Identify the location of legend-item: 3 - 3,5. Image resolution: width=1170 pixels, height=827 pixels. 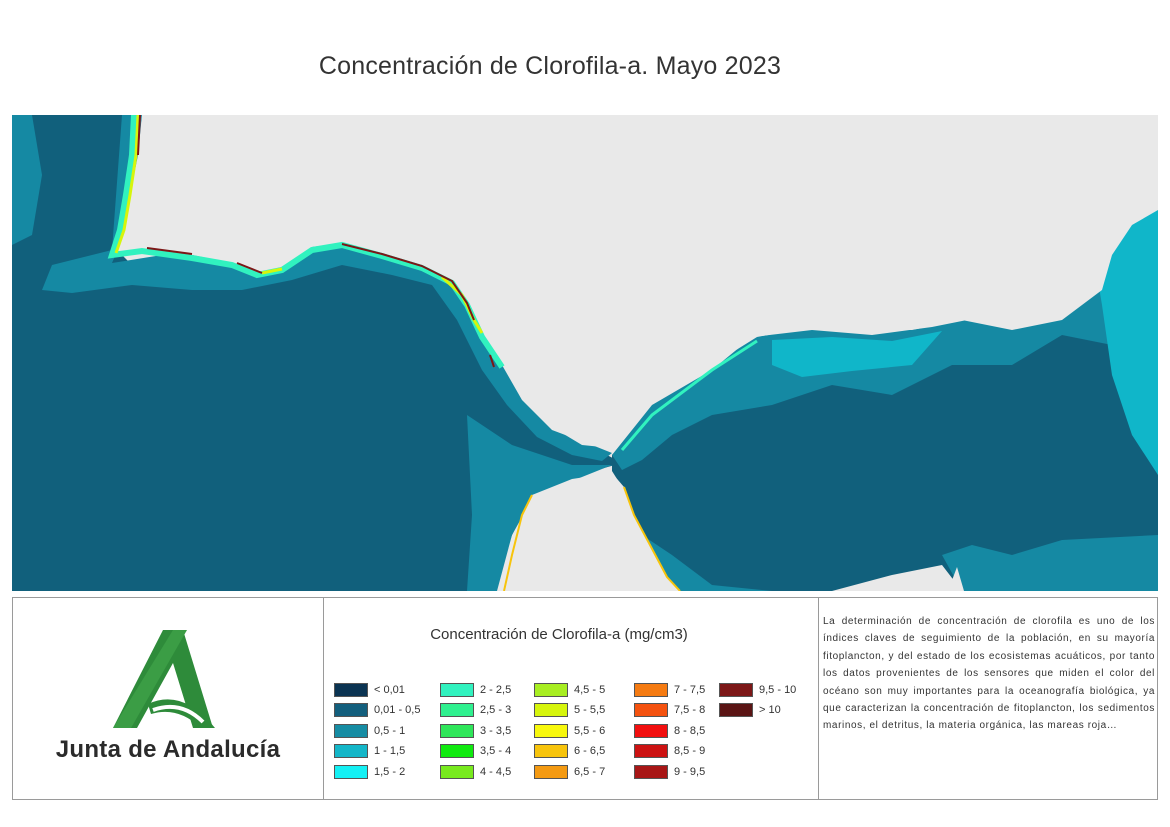
(475, 731).